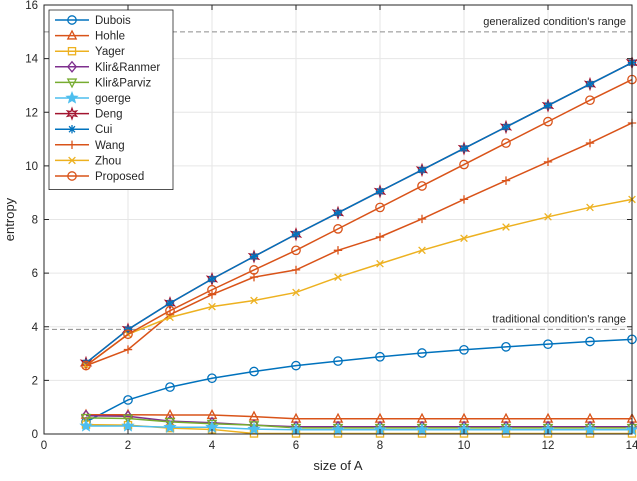  Describe the element at coordinates (337, 465) in the screenshot. I see `x-axis-label: size of A` at that location.